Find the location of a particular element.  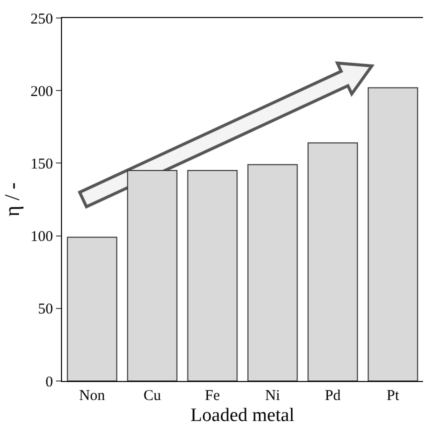

y-tick-label: 250 is located at coordinates (41, 19).